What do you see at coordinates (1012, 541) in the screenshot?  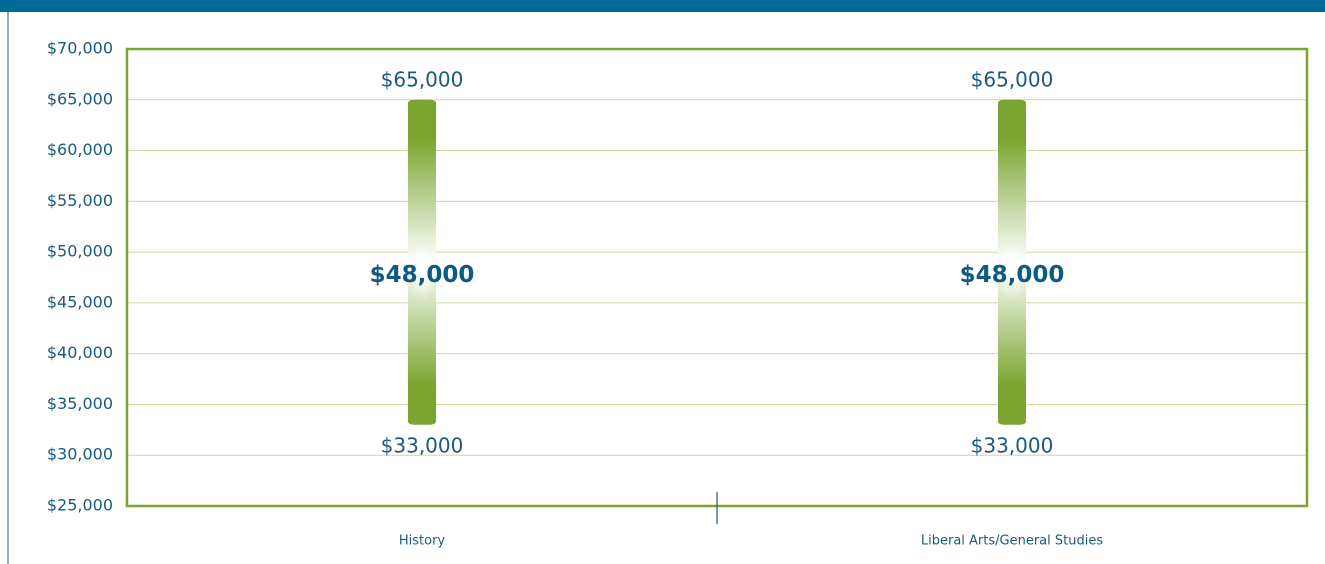 I see `x-tick-label: Liberal Arts/General Studies` at bounding box center [1012, 541].